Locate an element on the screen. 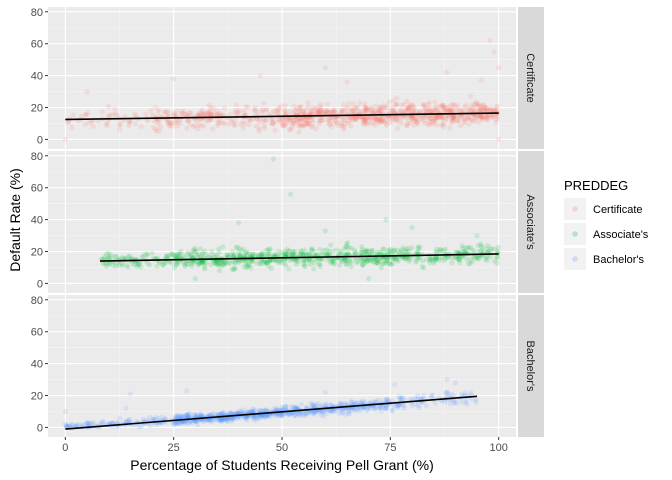 This screenshot has width=672, height=480. legend-item: Certificate is located at coordinates (603, 209).